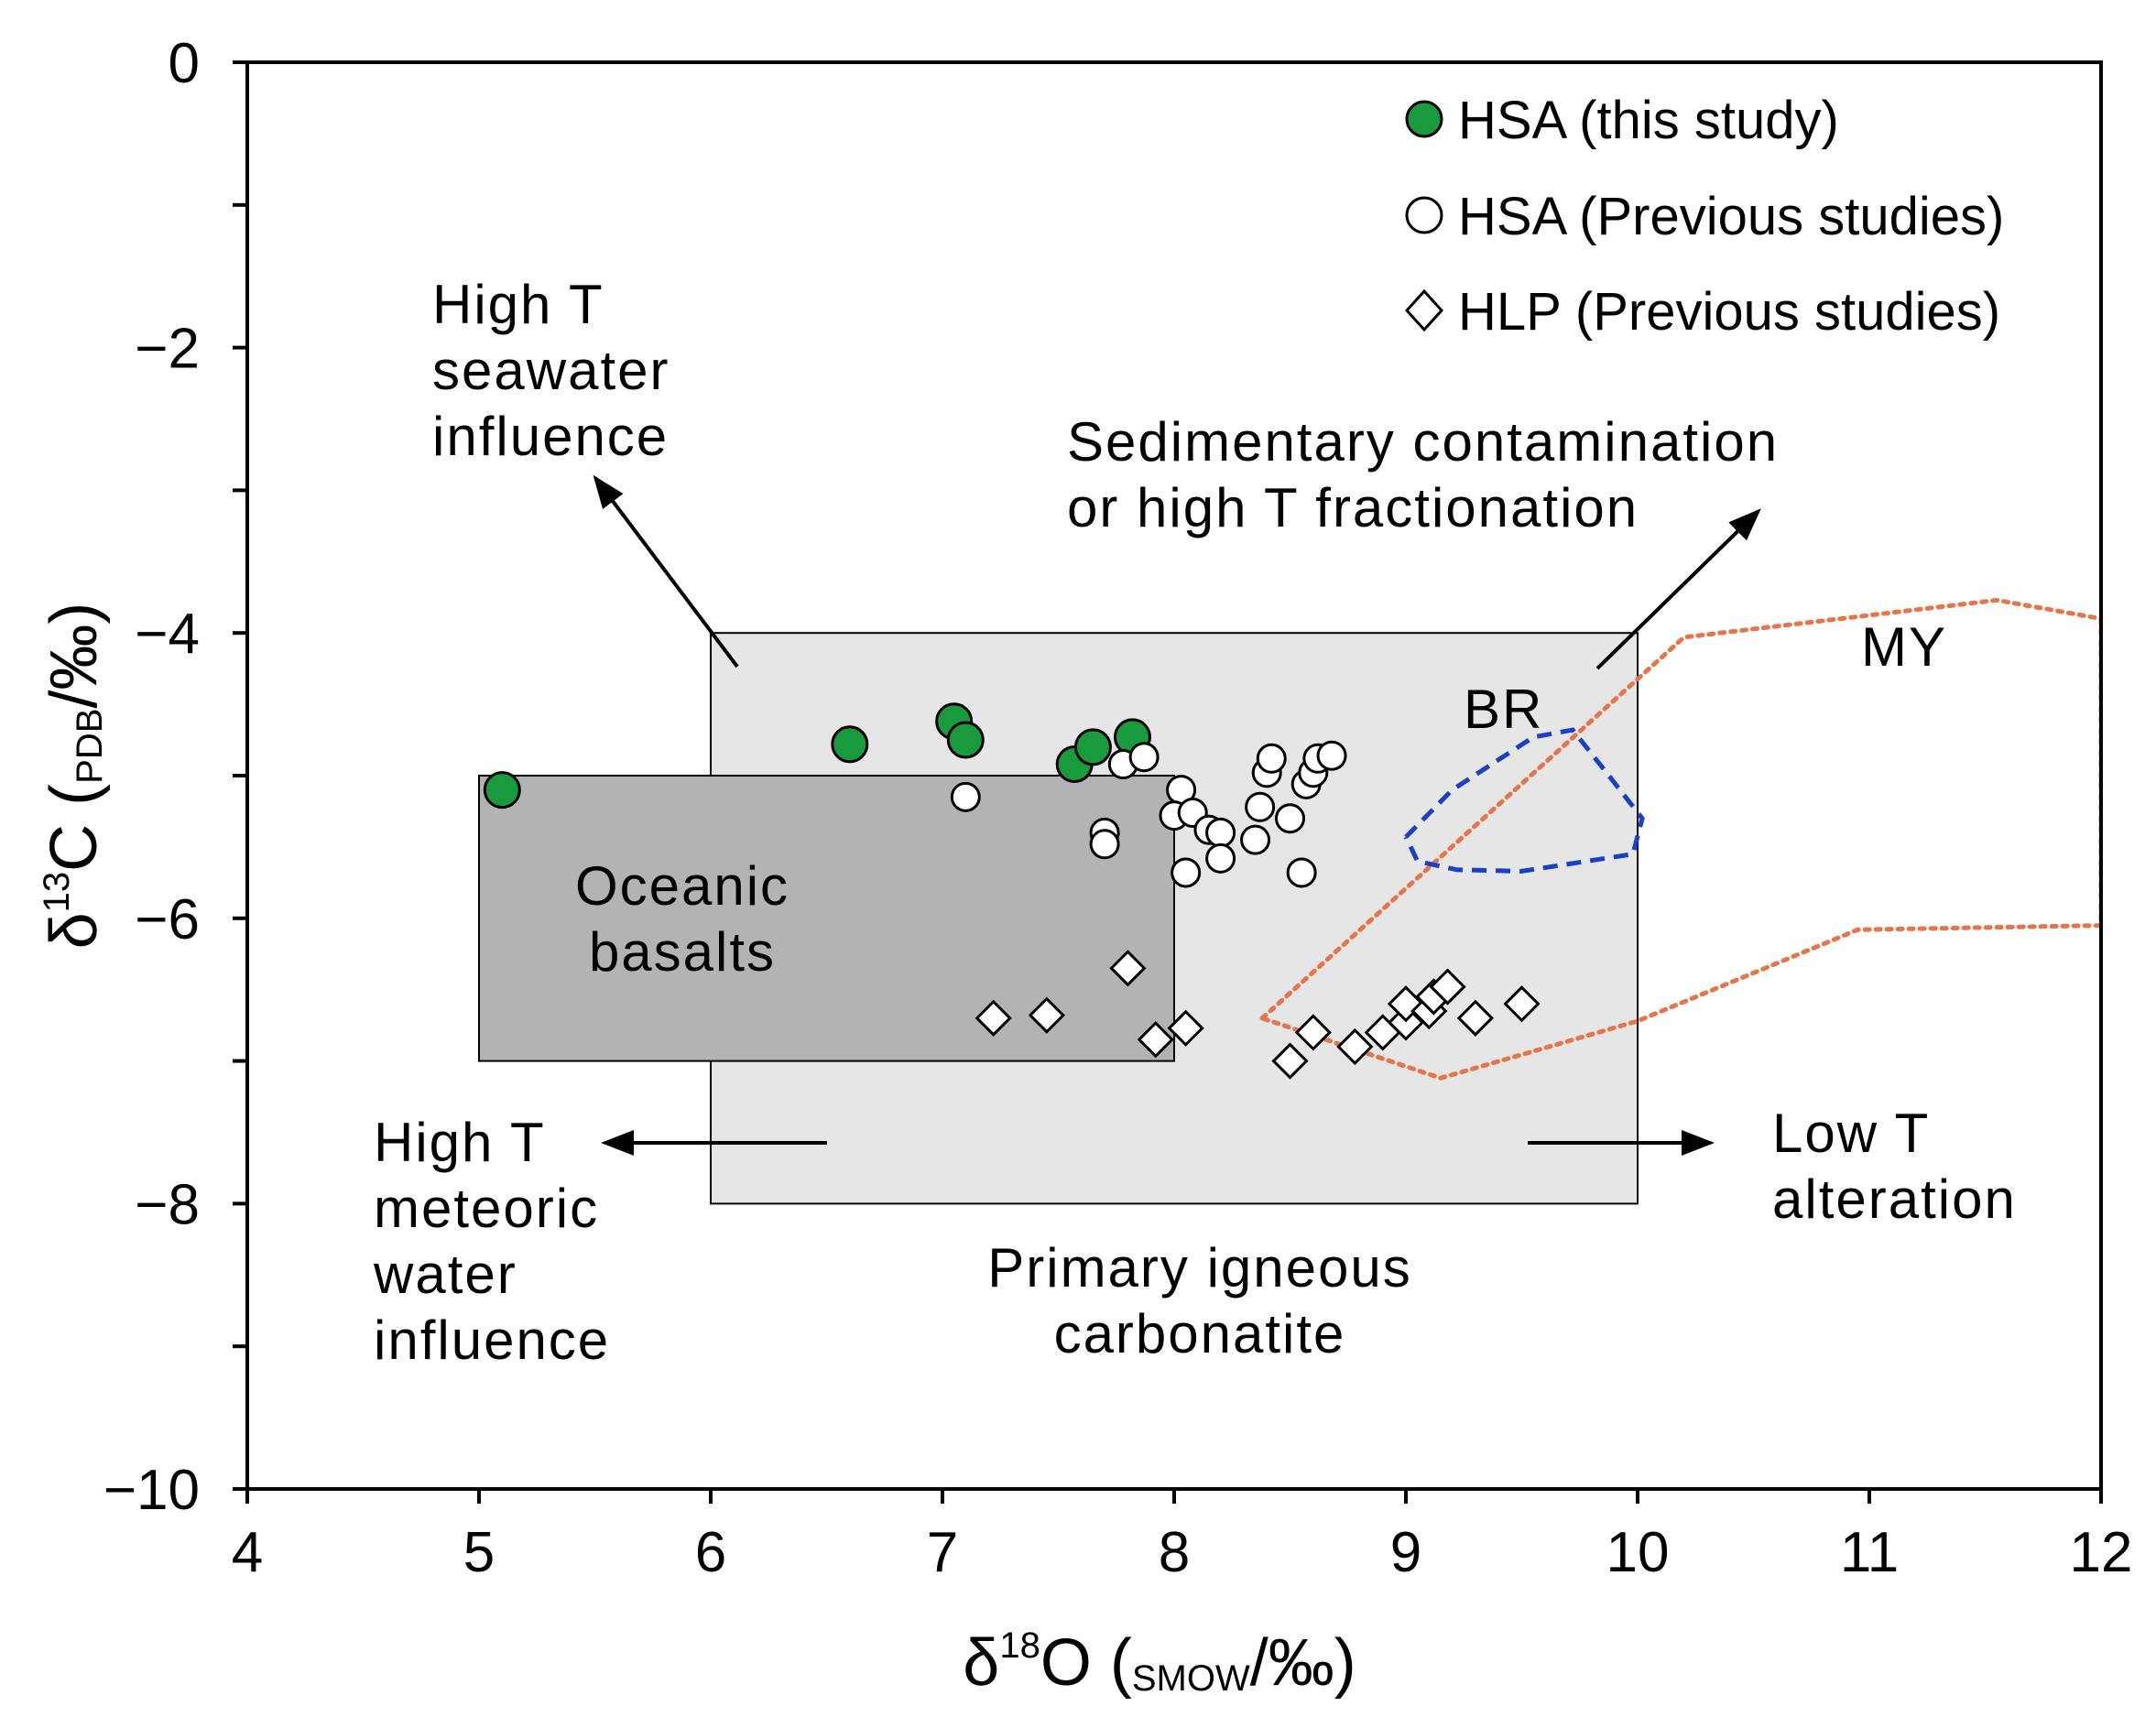 The width and height of the screenshot is (2156, 1717). I want to click on label-high-t-seawater: High T, so click(518, 304).